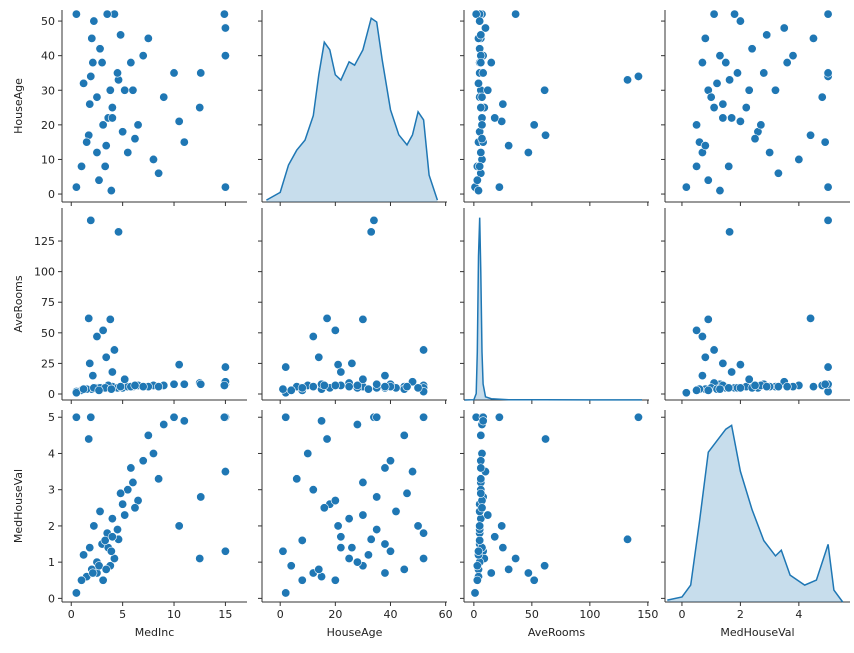 The height and width of the screenshot is (653, 854). I want to click on x-axis-label: HouseAge, so click(355, 632).